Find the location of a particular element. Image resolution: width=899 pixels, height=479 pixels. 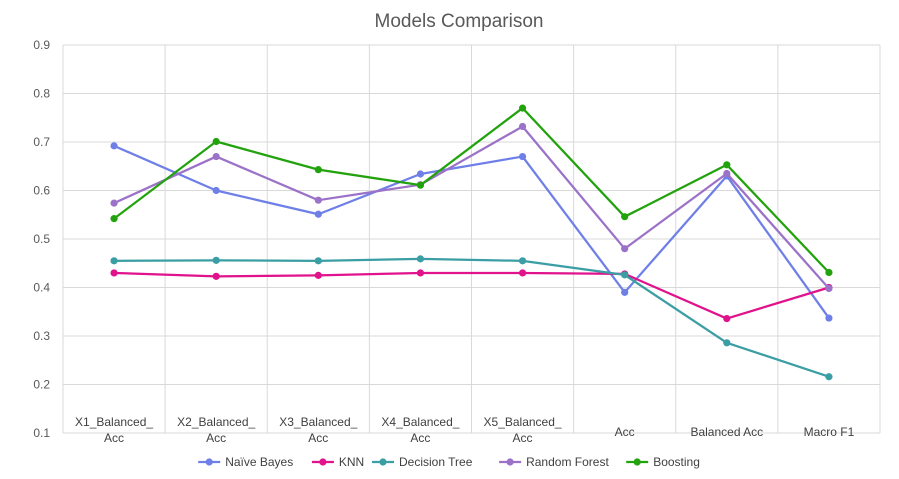

y-tick-label: 0.9 is located at coordinates (41, 45).